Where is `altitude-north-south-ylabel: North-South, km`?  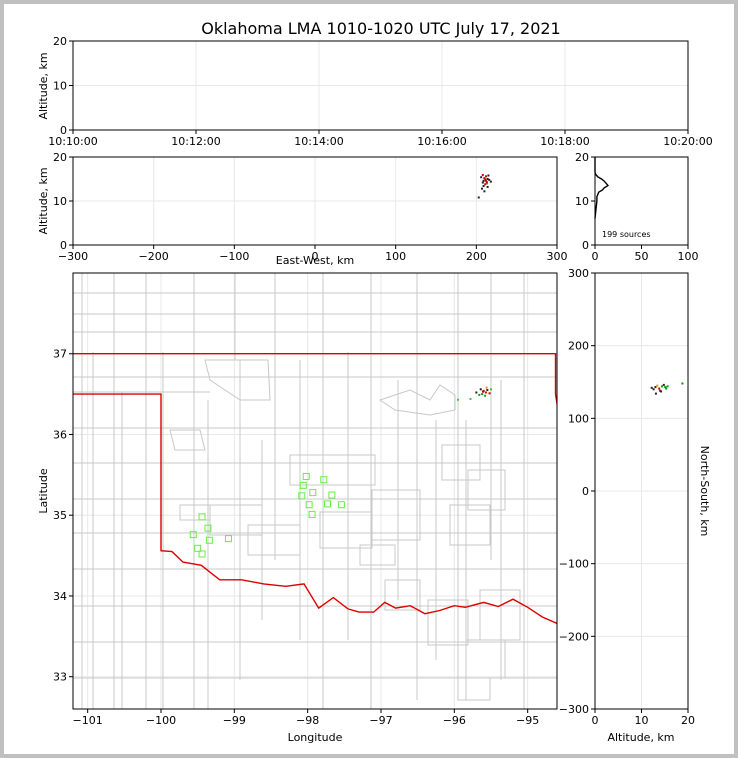 altitude-north-south-ylabel: North-South, km is located at coordinates (704, 491).